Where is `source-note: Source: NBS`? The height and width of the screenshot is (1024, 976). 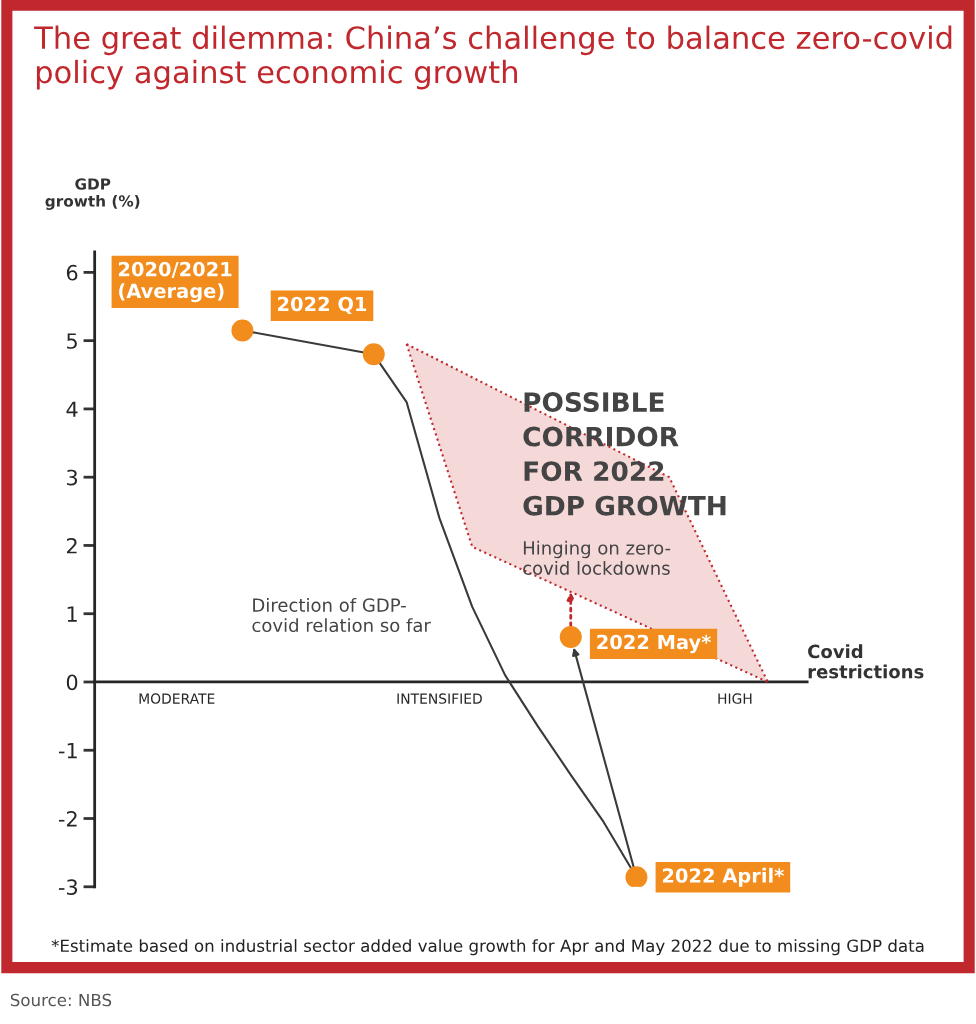
source-note: Source: NBS is located at coordinates (61, 1000).